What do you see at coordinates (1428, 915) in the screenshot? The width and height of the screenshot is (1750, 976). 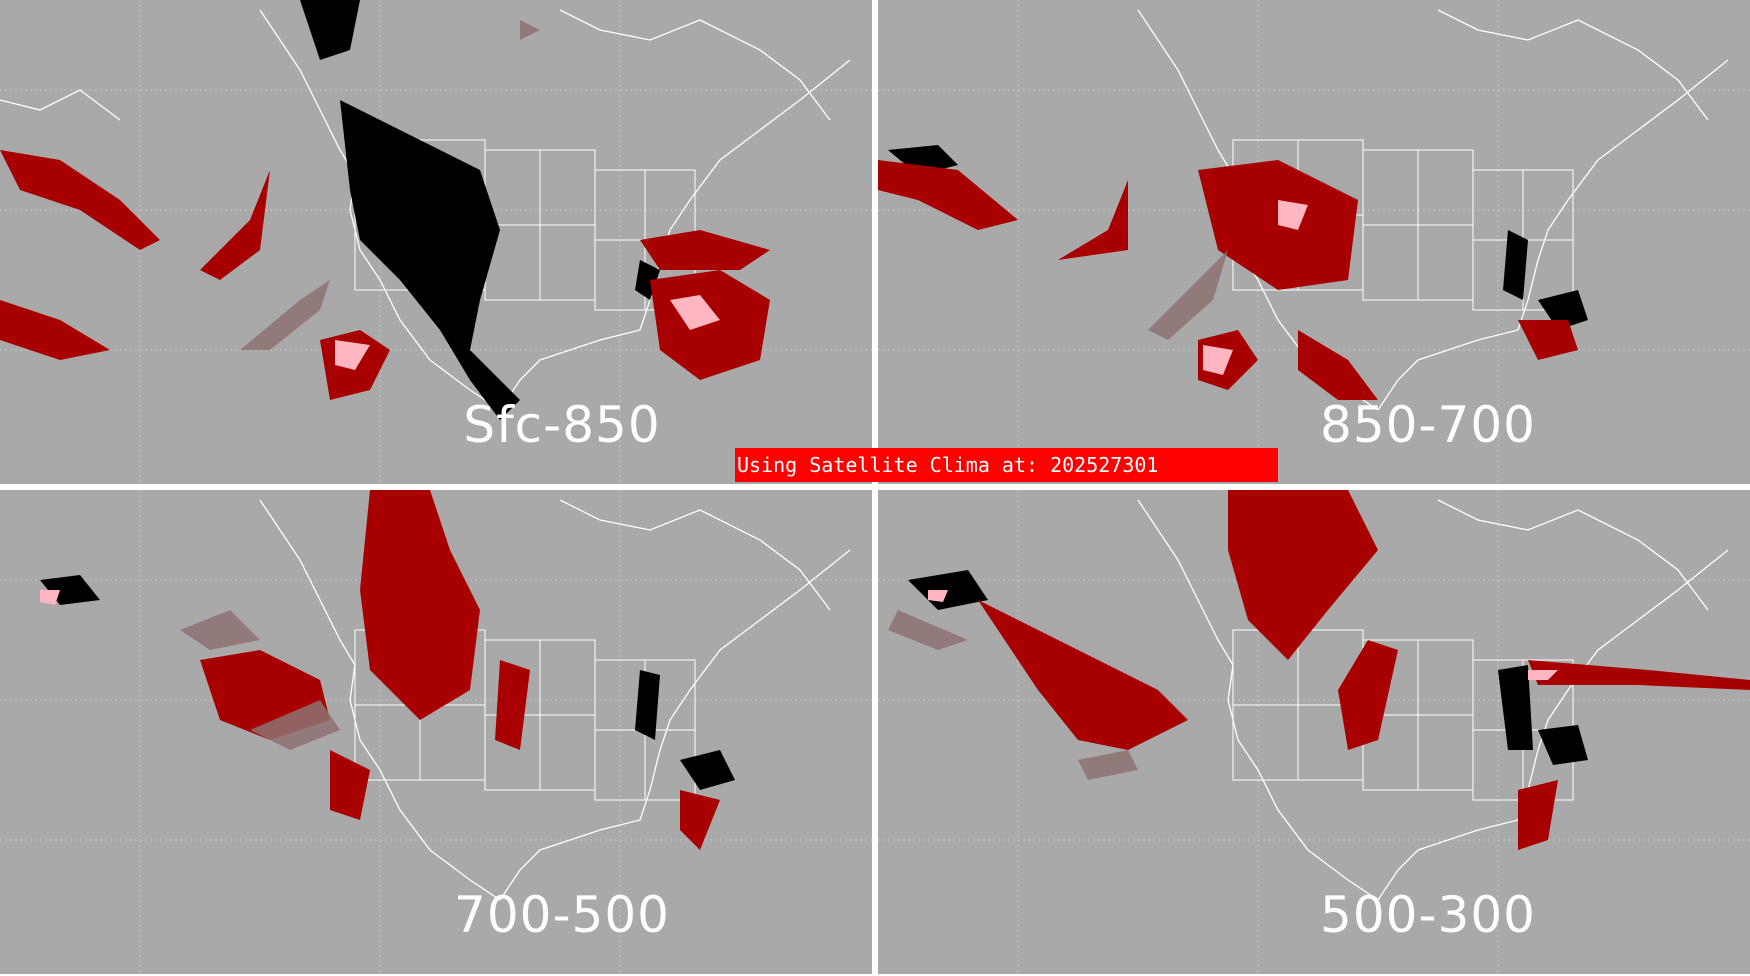 I see `layer-label: 500-300` at bounding box center [1428, 915].